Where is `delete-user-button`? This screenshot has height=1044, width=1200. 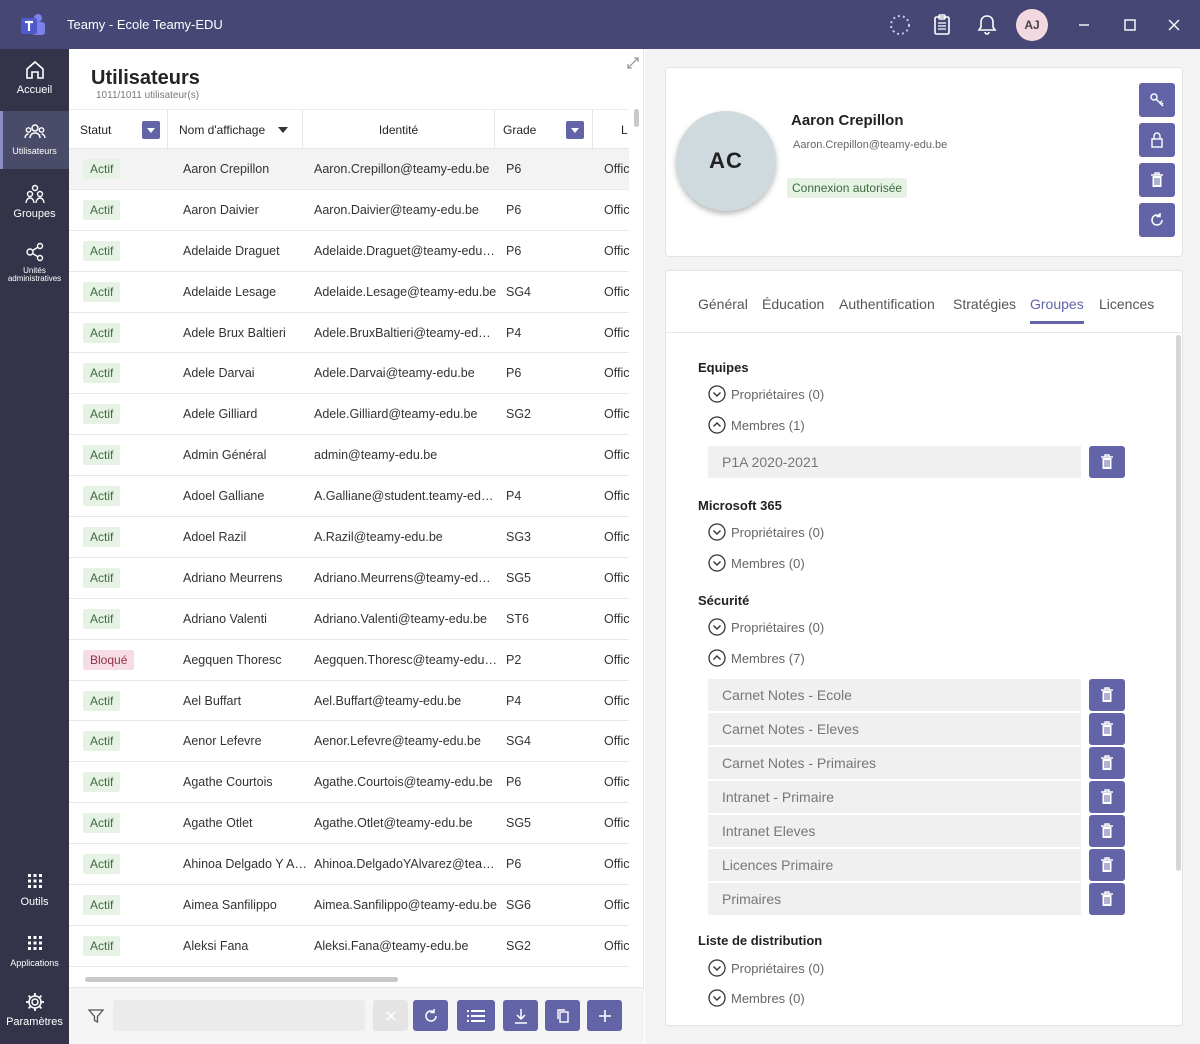
delete-user-button is located at coordinates (1157, 180).